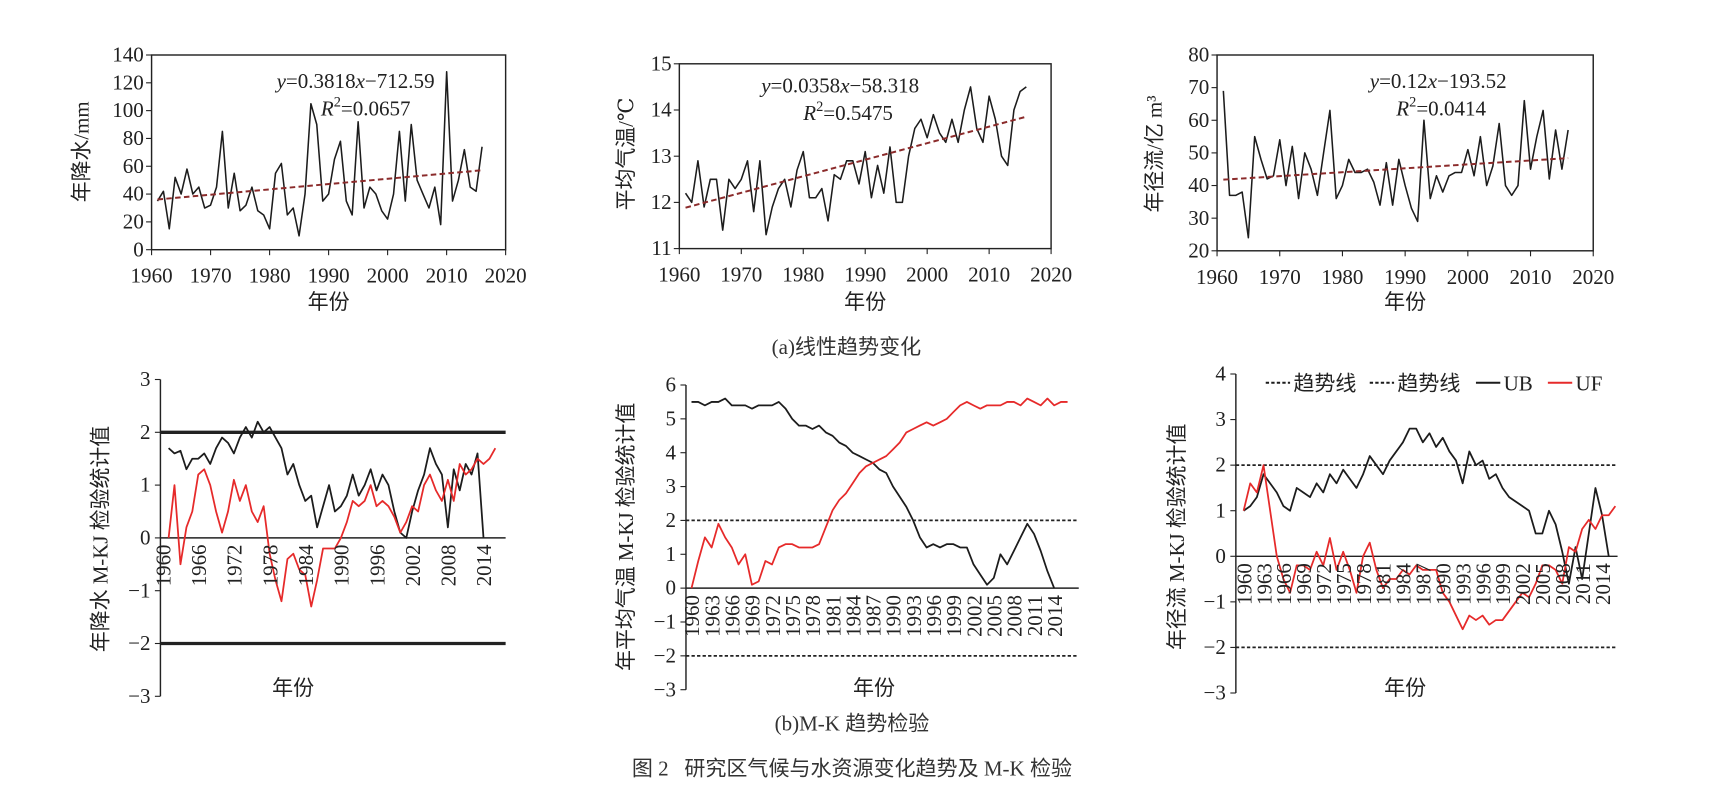 The width and height of the screenshot is (1726, 803). What do you see at coordinates (1437, 81) in the screenshot?
I see `trend-equation: y=0.12x−193.52` at bounding box center [1437, 81].